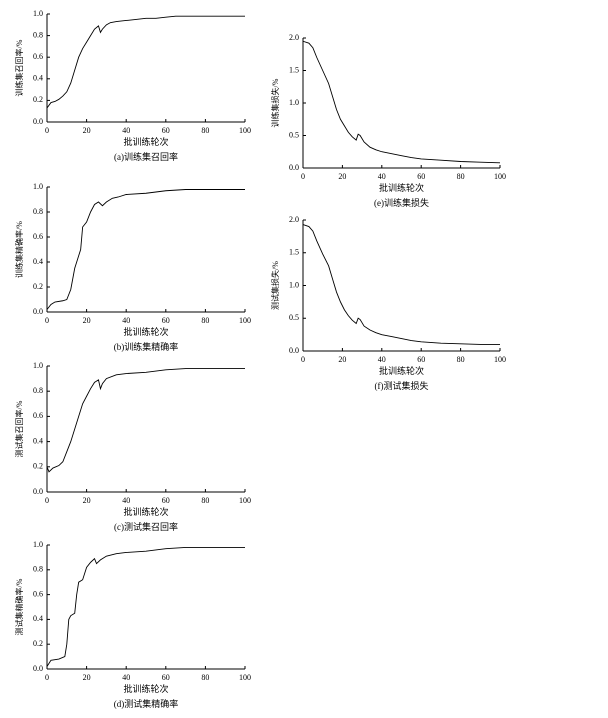 This screenshot has height=718, width=608. What do you see at coordinates (275, 285) in the screenshot?
I see `y-axis-title: 测试集损失/%` at bounding box center [275, 285].